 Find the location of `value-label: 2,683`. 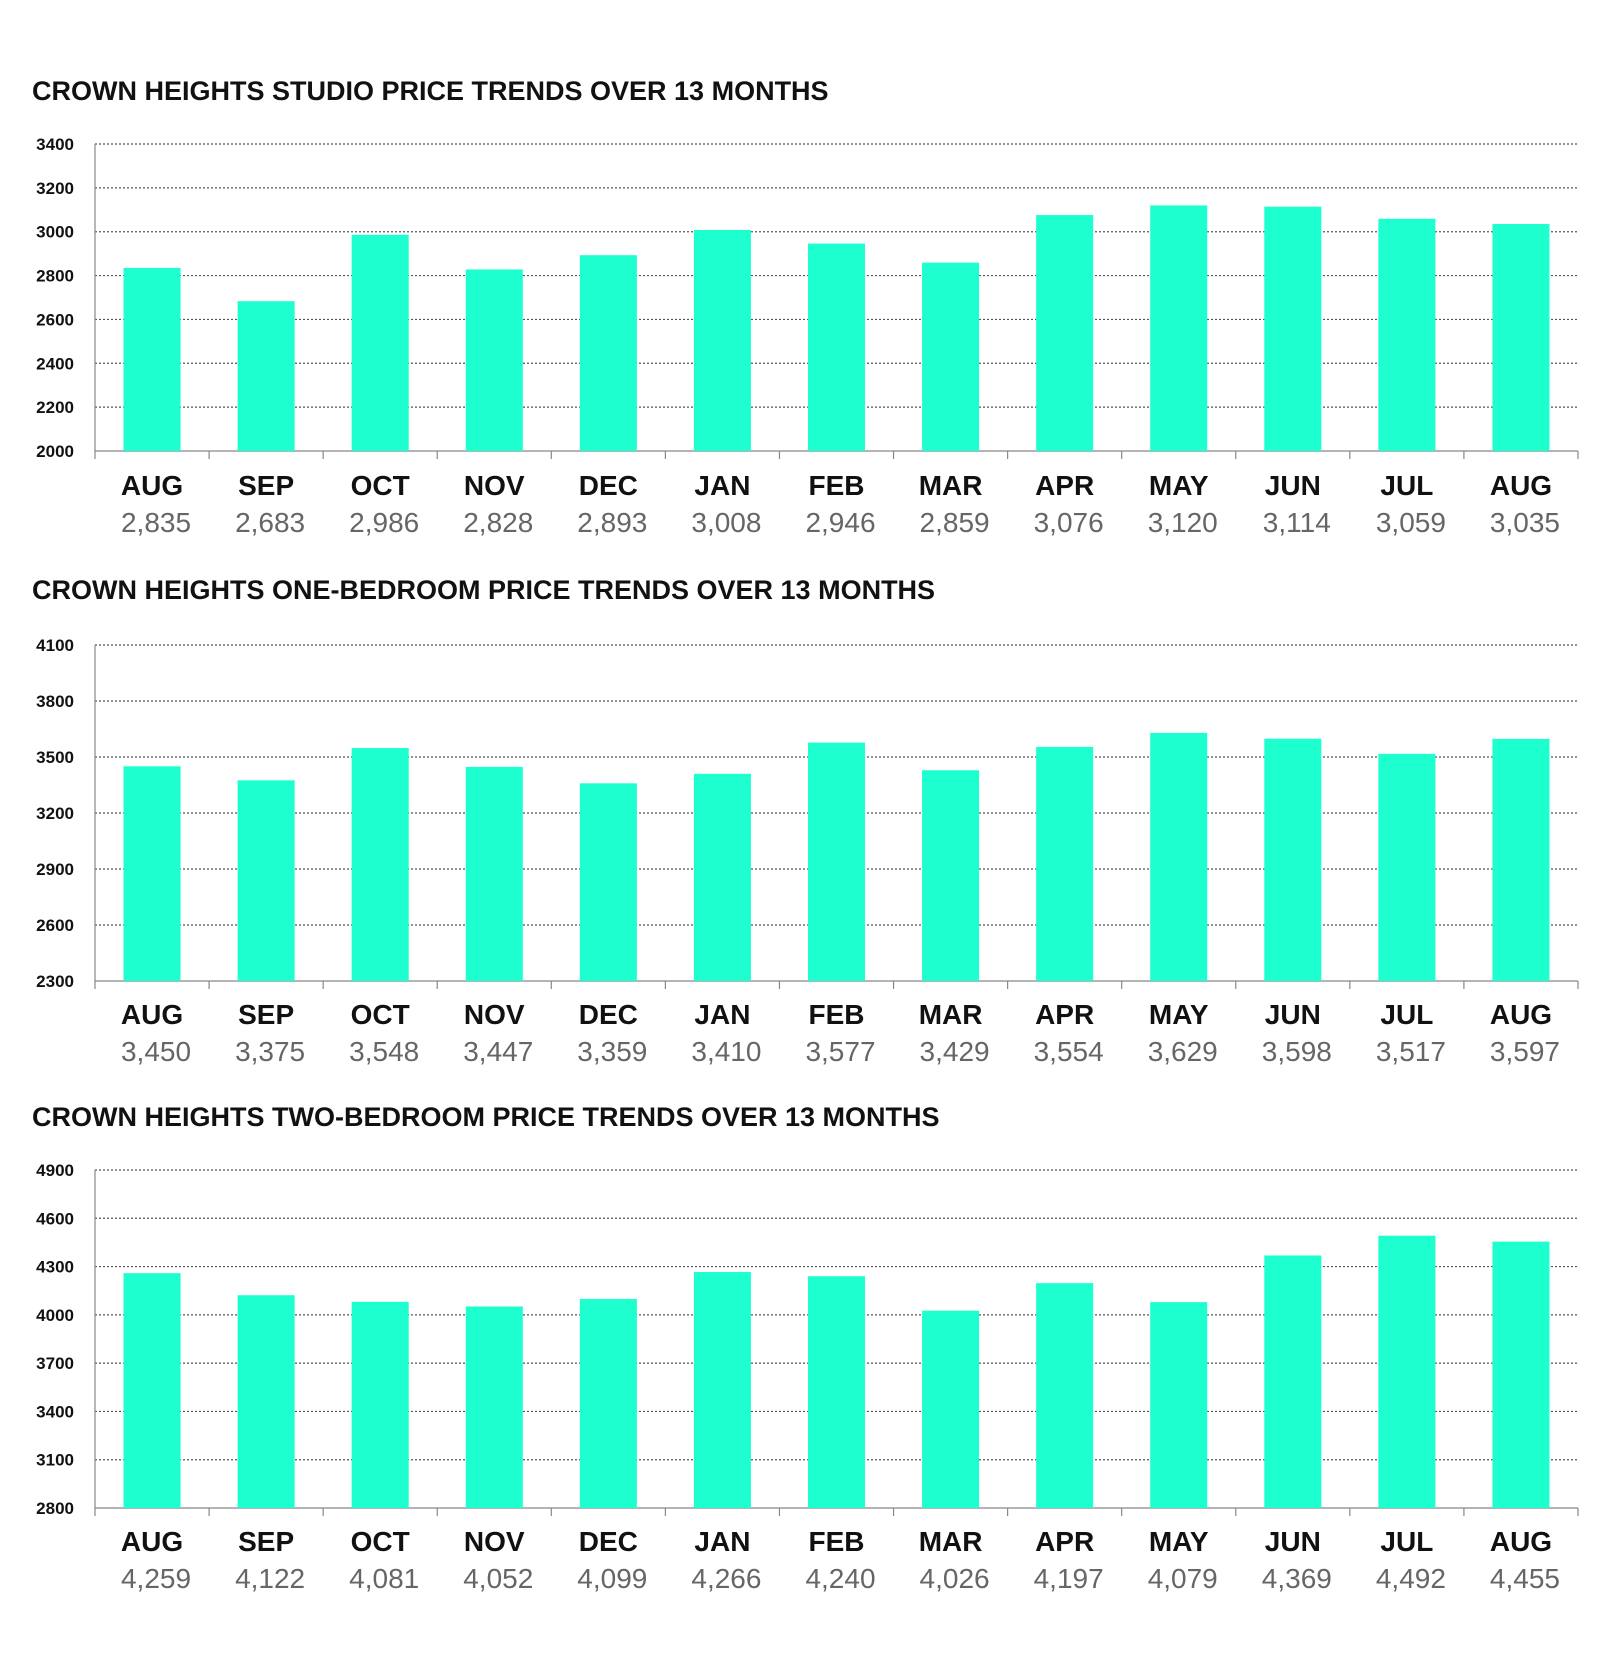

value-label: 2,683 is located at coordinates (270, 522).